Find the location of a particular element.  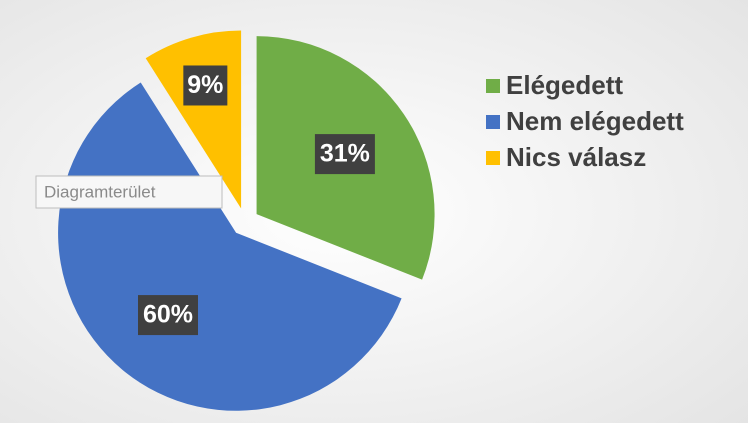

legend-label: Elégedett is located at coordinates (564, 85).